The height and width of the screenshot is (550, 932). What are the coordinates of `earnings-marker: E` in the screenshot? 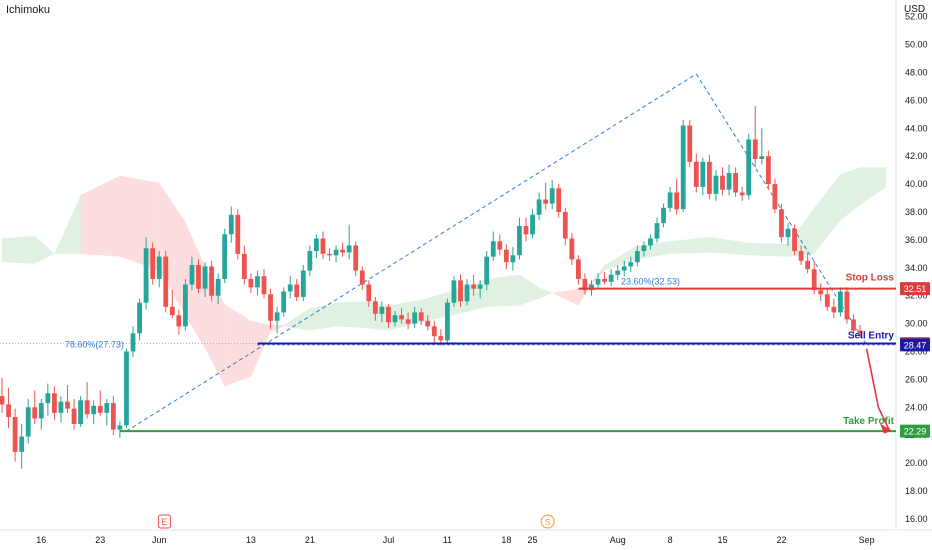 It's located at (164, 521).